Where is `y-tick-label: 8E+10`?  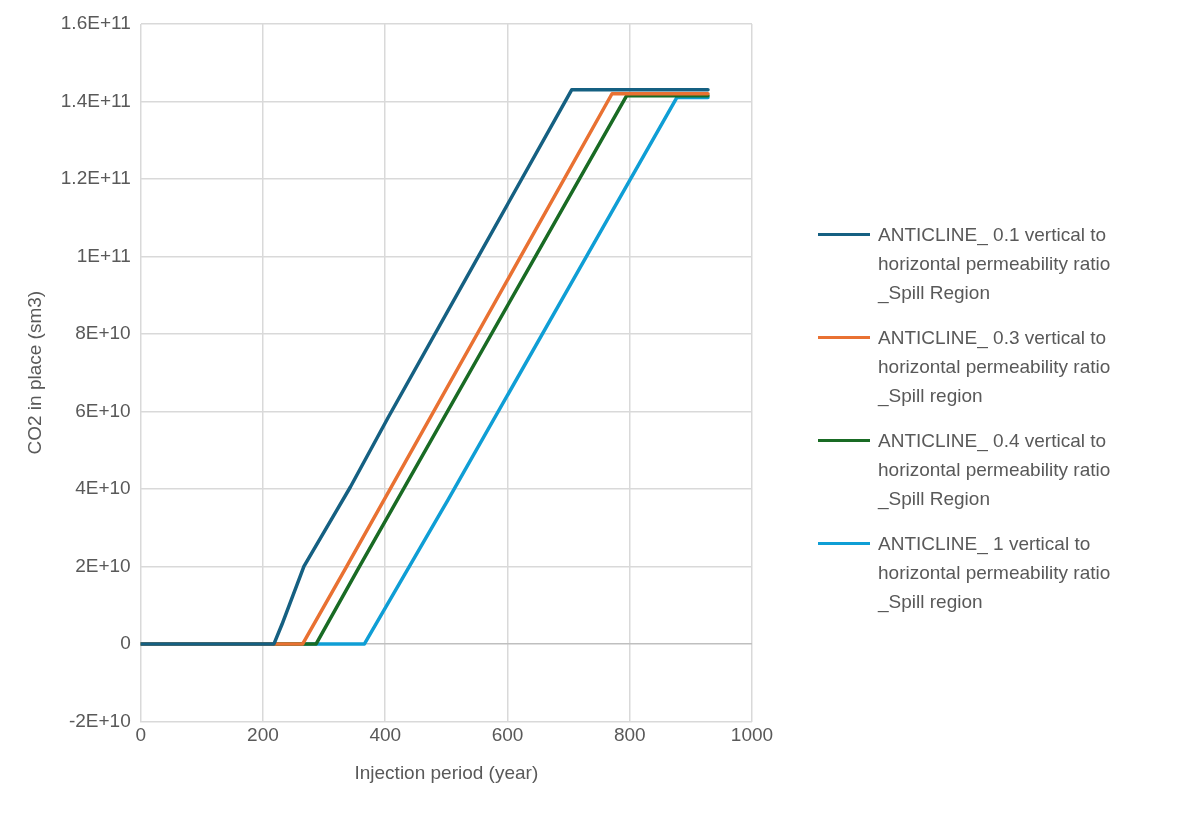
y-tick-label: 8E+10 is located at coordinates (103, 333).